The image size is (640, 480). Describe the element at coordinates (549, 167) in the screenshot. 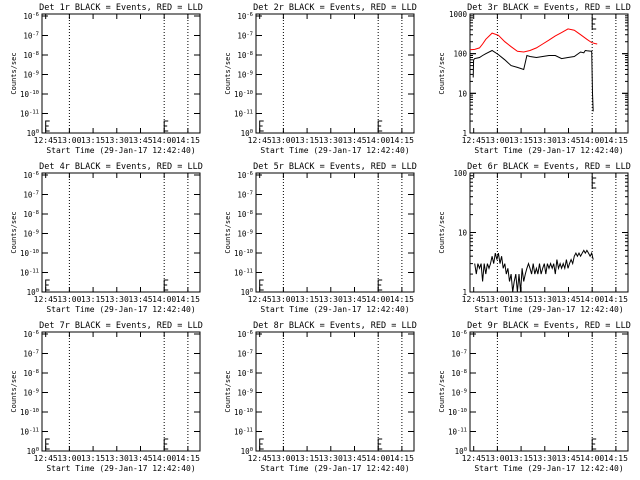

I see `chart-title: Det 6r BLACK = Events, RED = LLD` at that location.